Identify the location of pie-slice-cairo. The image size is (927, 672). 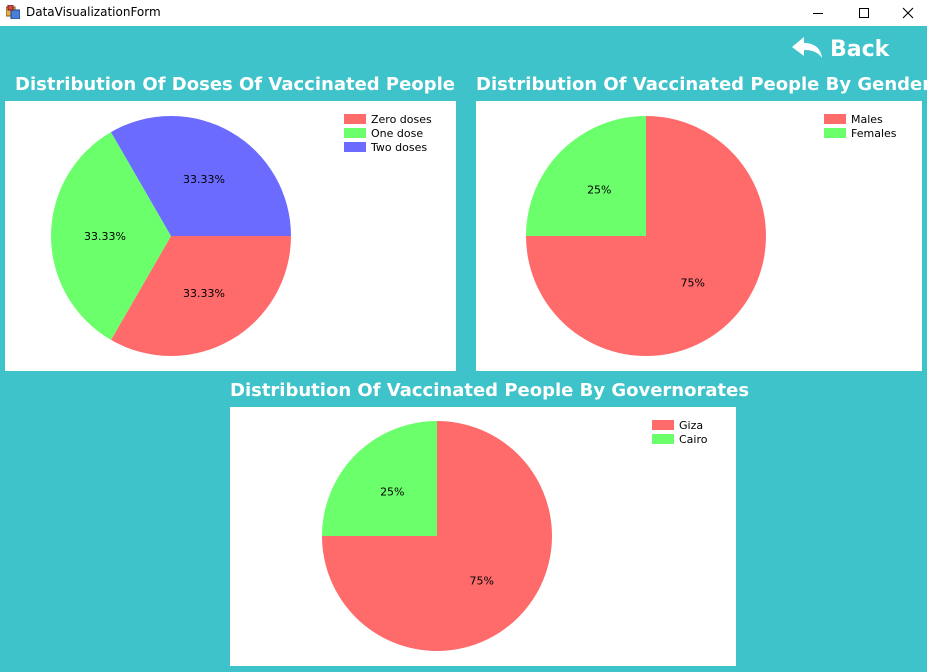
(379, 478).